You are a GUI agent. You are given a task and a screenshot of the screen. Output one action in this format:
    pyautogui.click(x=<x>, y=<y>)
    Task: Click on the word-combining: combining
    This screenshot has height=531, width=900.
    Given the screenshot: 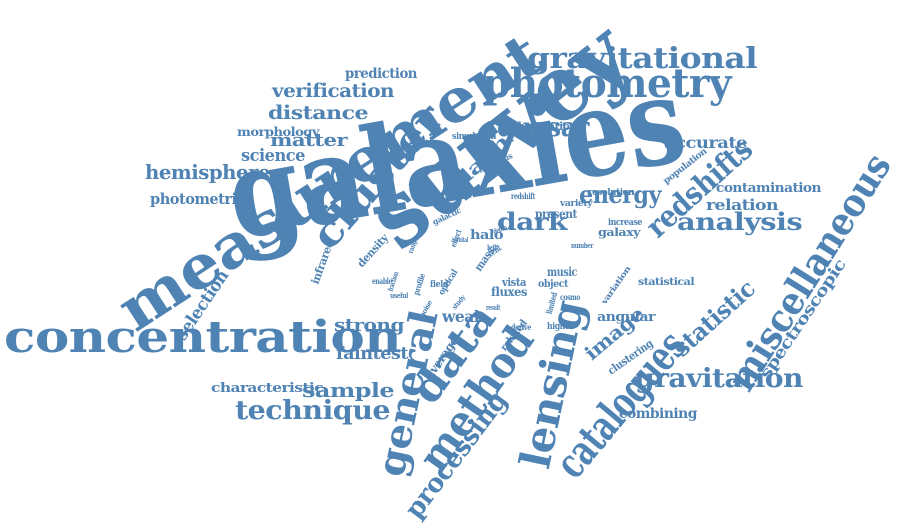 What is the action you would take?
    pyautogui.click(x=658, y=413)
    